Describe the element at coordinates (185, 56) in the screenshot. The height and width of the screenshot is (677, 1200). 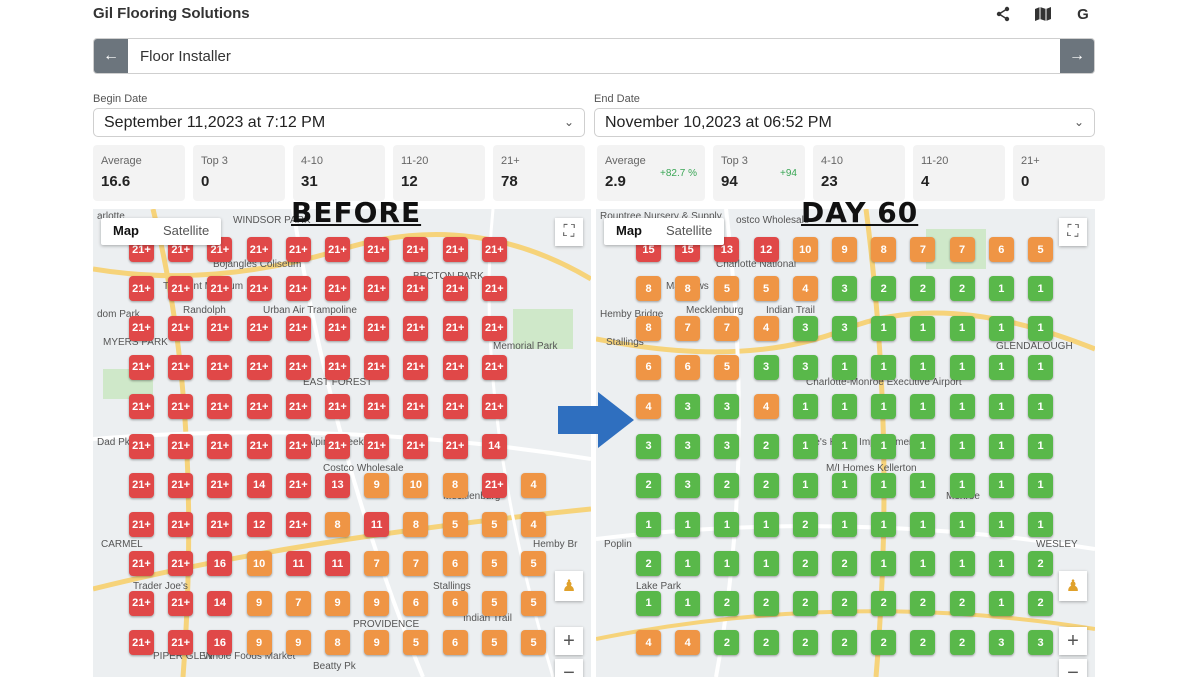
I see `search-input: Floor Installer` at that location.